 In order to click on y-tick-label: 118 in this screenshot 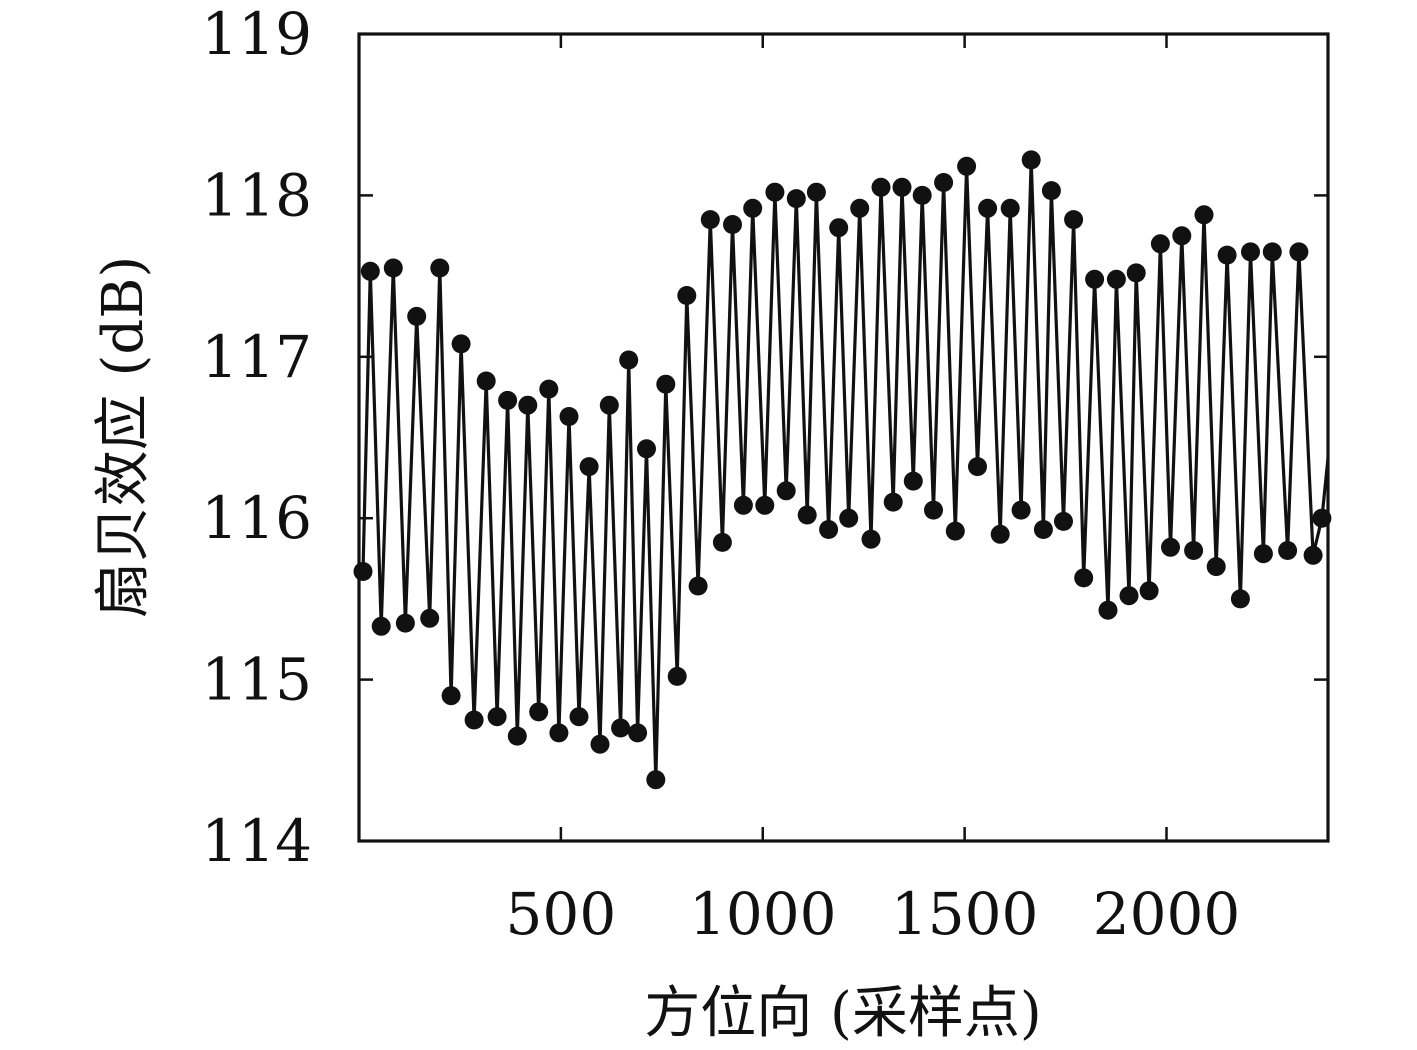, I will do `click(256, 195)`.